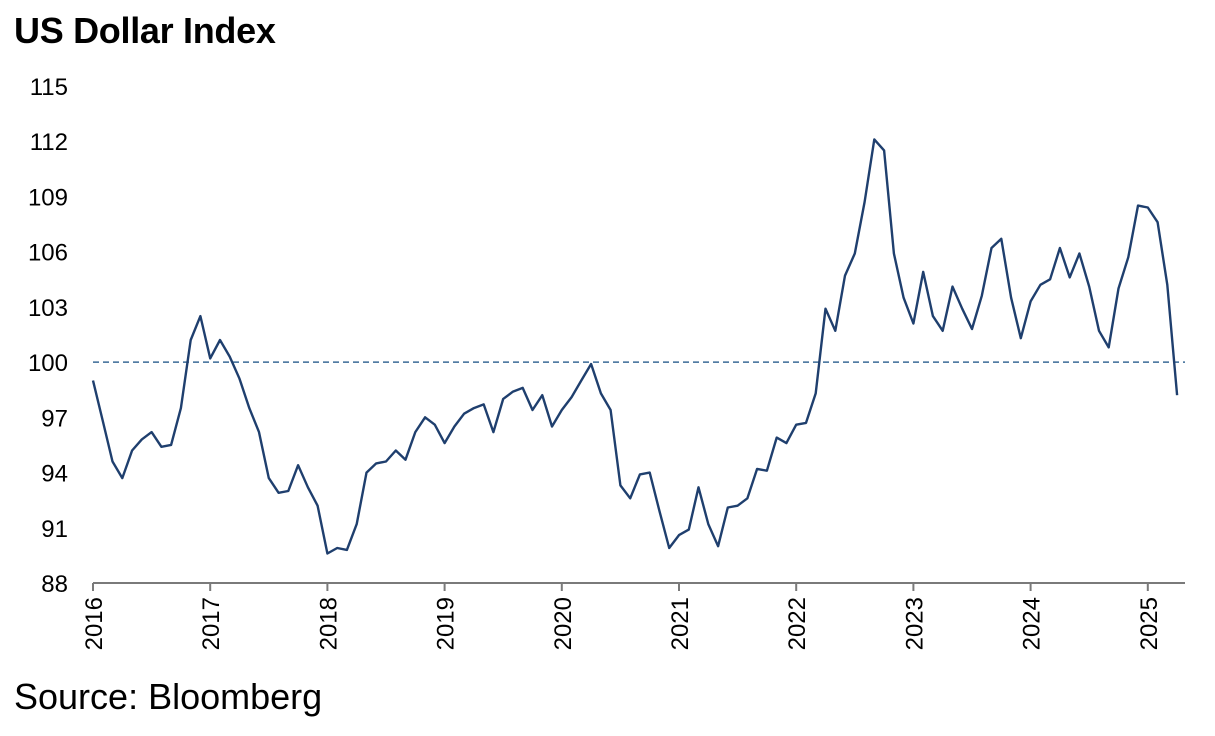 The height and width of the screenshot is (736, 1215). Describe the element at coordinates (48, 336) in the screenshot. I see `y-axis-ticks: 115 112 109 106 103 100 97 94 91 88` at that location.